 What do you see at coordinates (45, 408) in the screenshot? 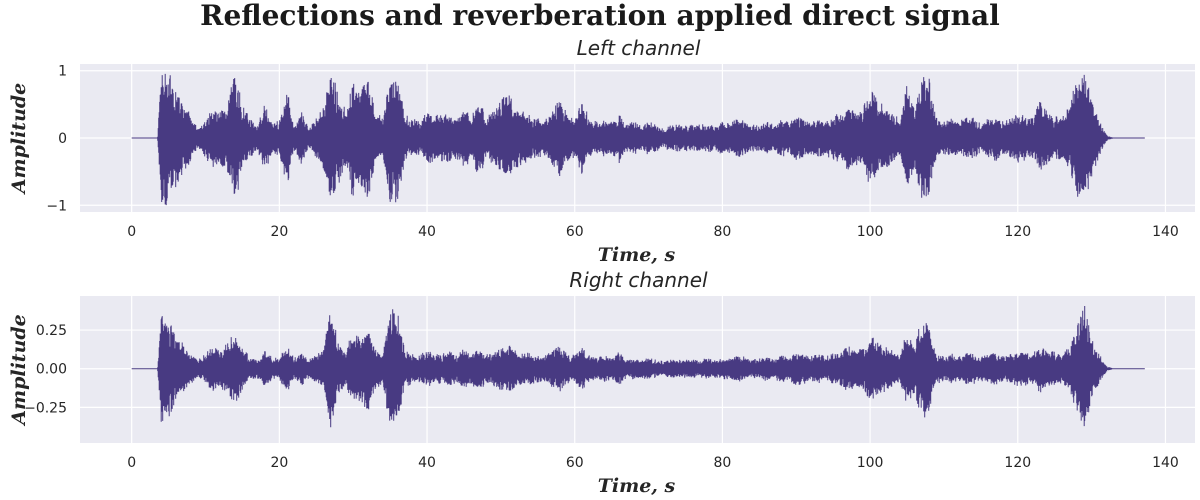
I see `right-channel-y-tick-label: −0.25` at bounding box center [45, 408].